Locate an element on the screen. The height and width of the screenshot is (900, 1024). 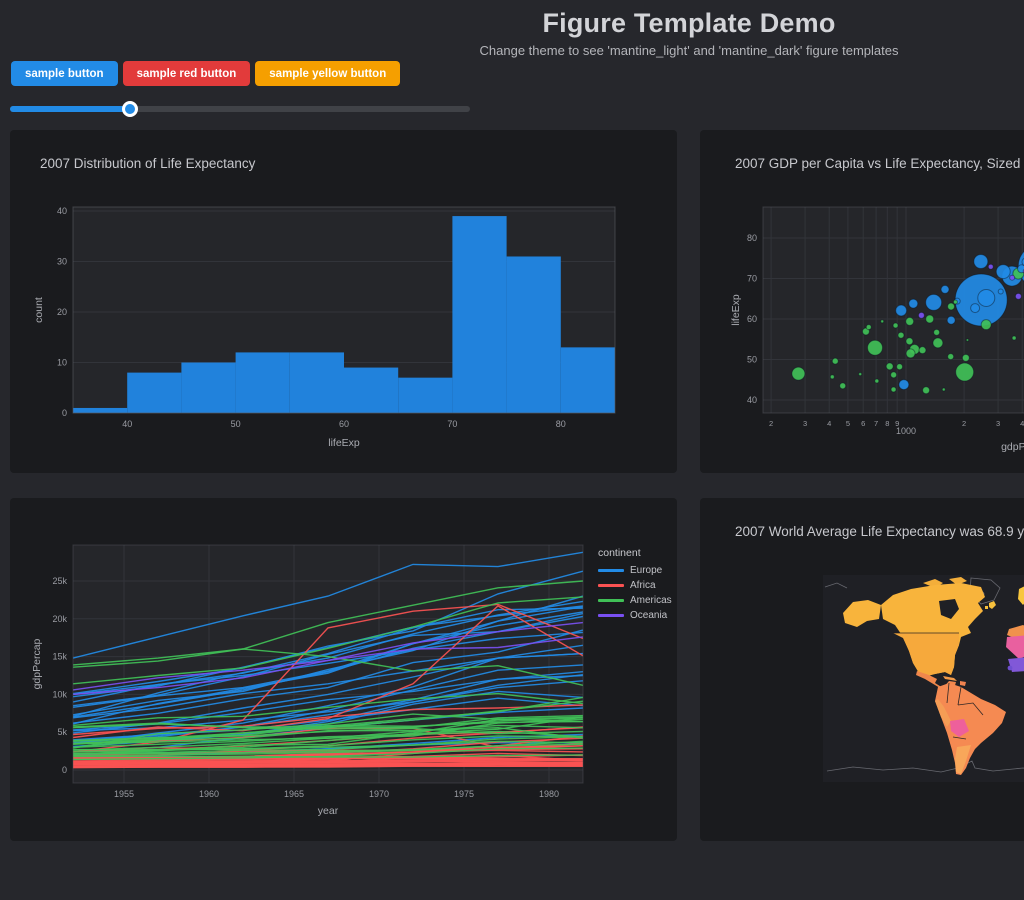
legend-item-americas: Americas is located at coordinates (635, 600).